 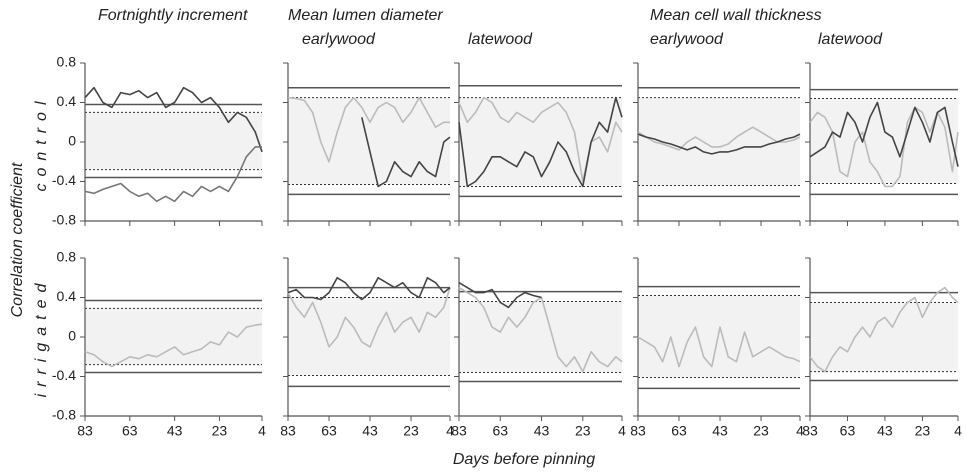 I want to click on row-label: control, so click(x=41, y=142).